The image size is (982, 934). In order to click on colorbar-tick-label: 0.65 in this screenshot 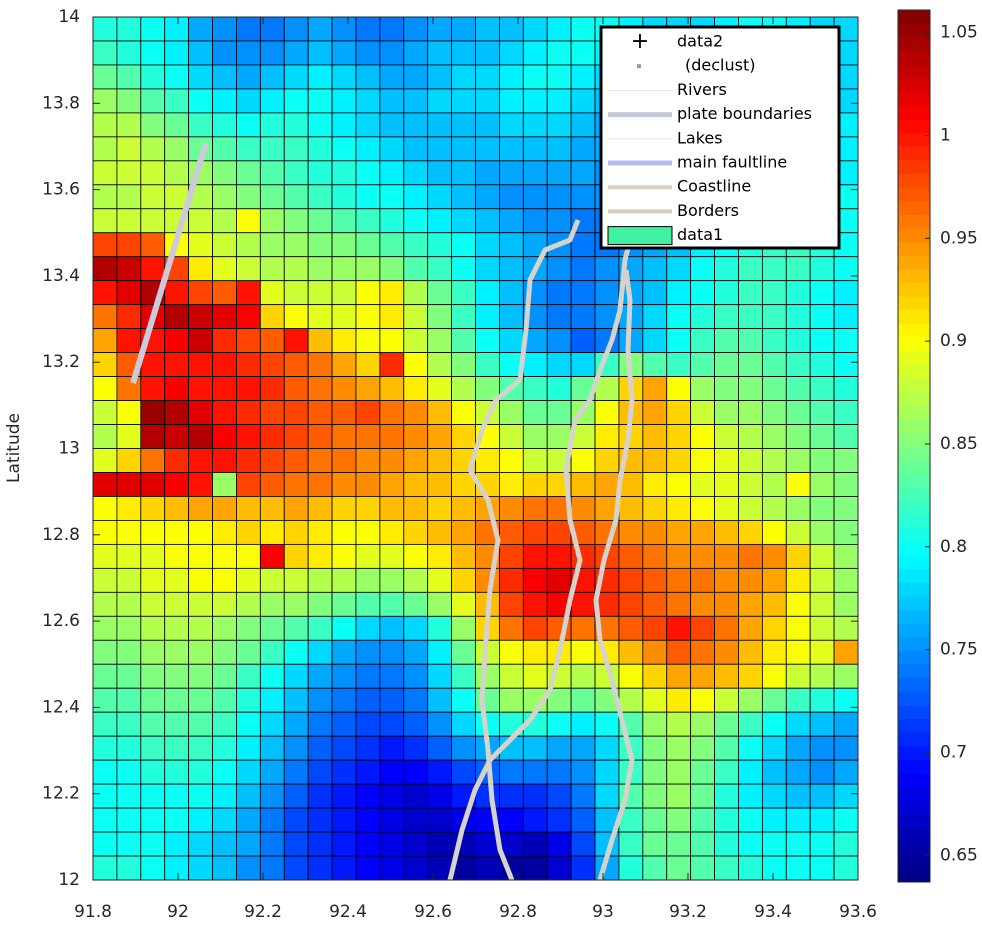, I will do `click(959, 855)`.